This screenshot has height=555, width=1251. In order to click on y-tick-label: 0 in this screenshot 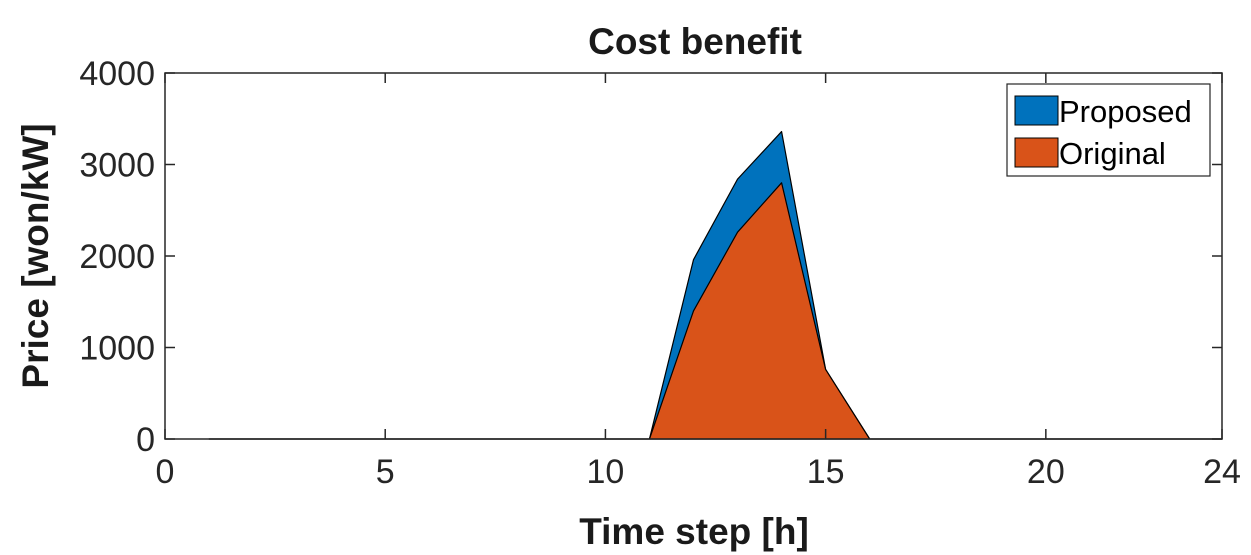, I will do `click(145, 440)`.